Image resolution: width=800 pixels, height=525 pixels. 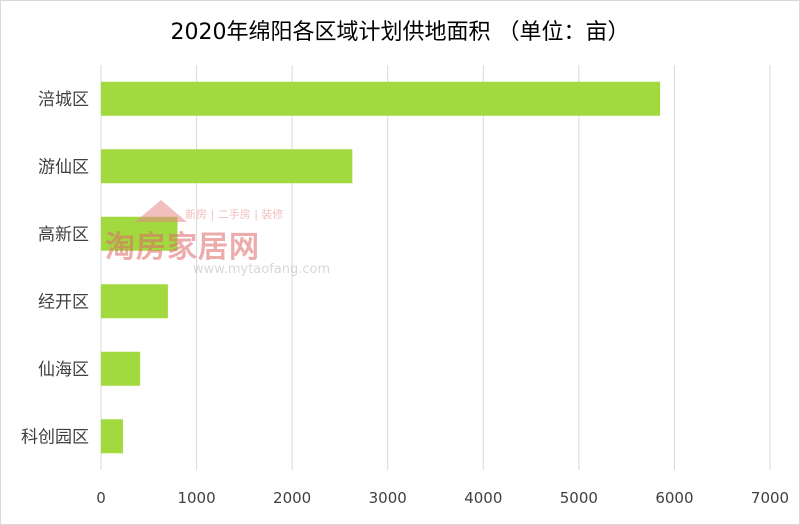 I want to click on chart-title: 2020年绵阳各区域计划供地面积 （单位：亩）, so click(x=400, y=32).